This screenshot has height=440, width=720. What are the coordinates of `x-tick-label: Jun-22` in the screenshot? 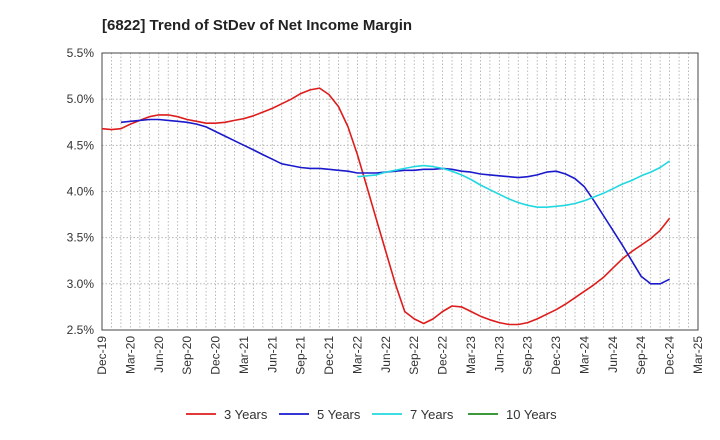 It's located at (386, 354).